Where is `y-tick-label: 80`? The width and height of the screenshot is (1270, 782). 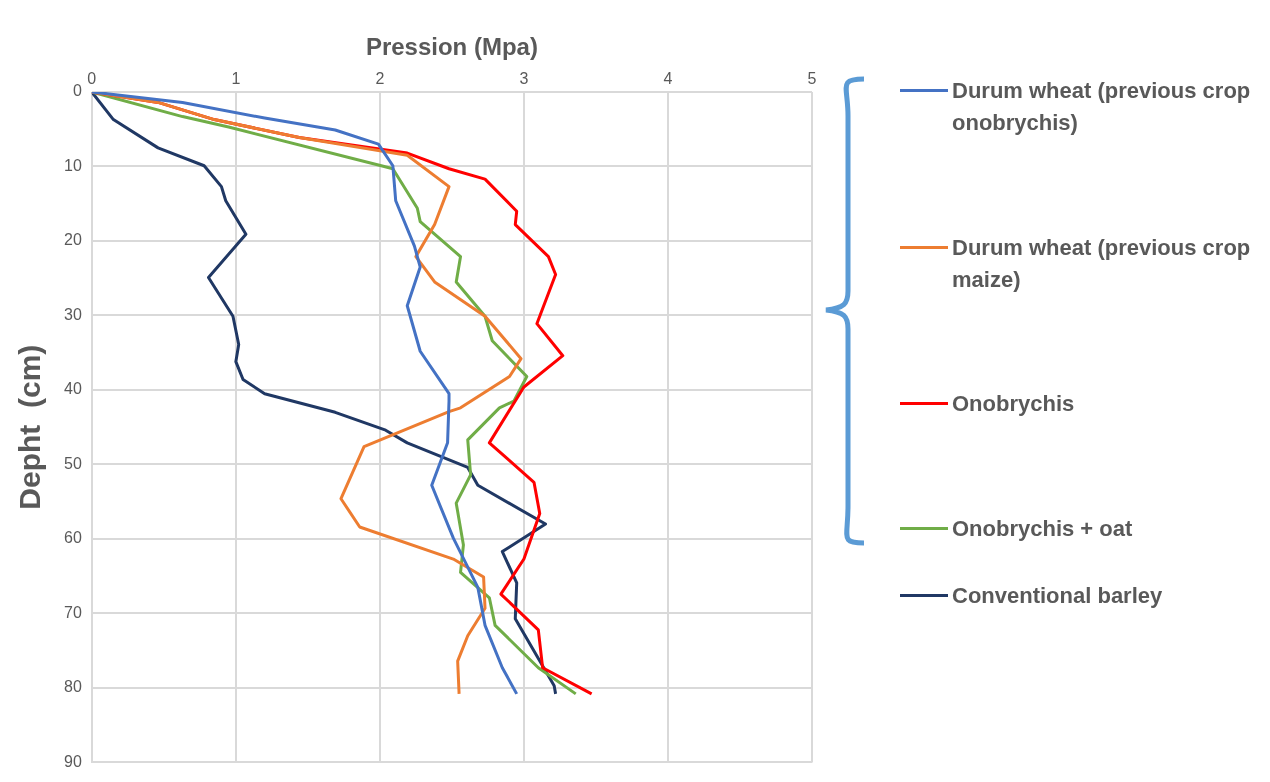
y-tick-label: 80 is located at coordinates (73, 687).